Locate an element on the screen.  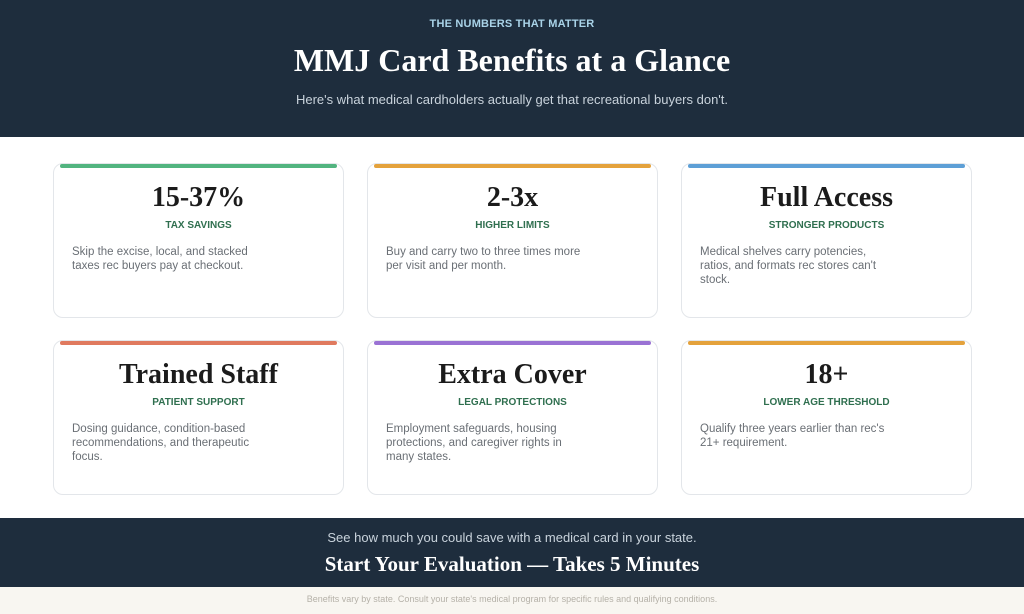
title: MMJ Card Benefits at a Glance is located at coordinates (512, 60).